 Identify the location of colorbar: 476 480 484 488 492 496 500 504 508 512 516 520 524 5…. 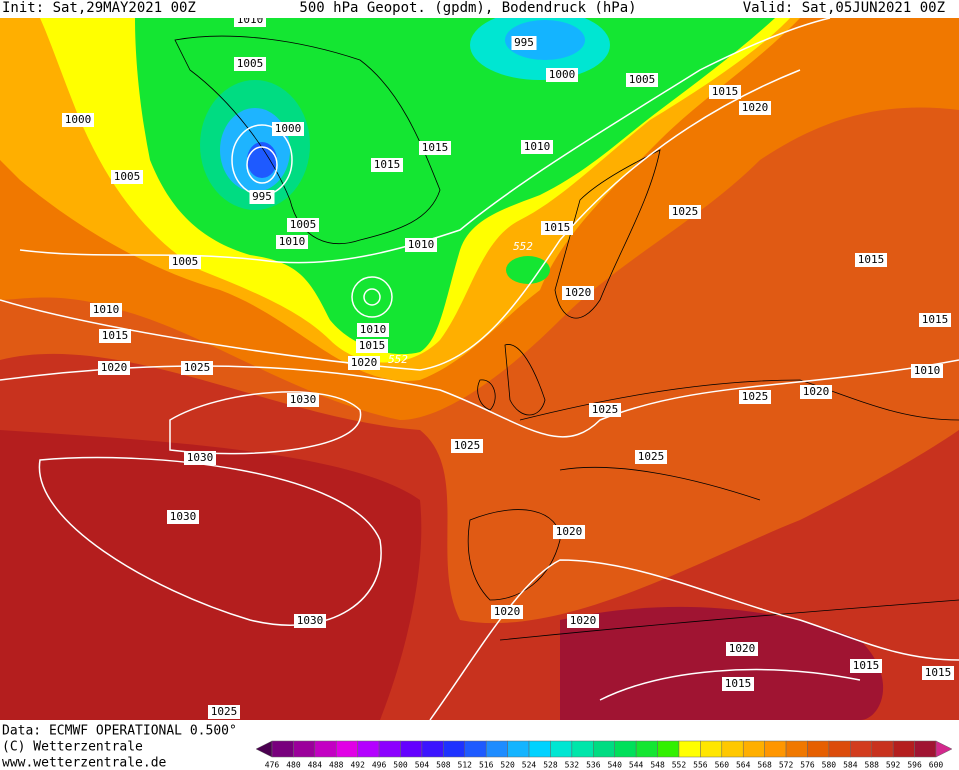
(604, 755).